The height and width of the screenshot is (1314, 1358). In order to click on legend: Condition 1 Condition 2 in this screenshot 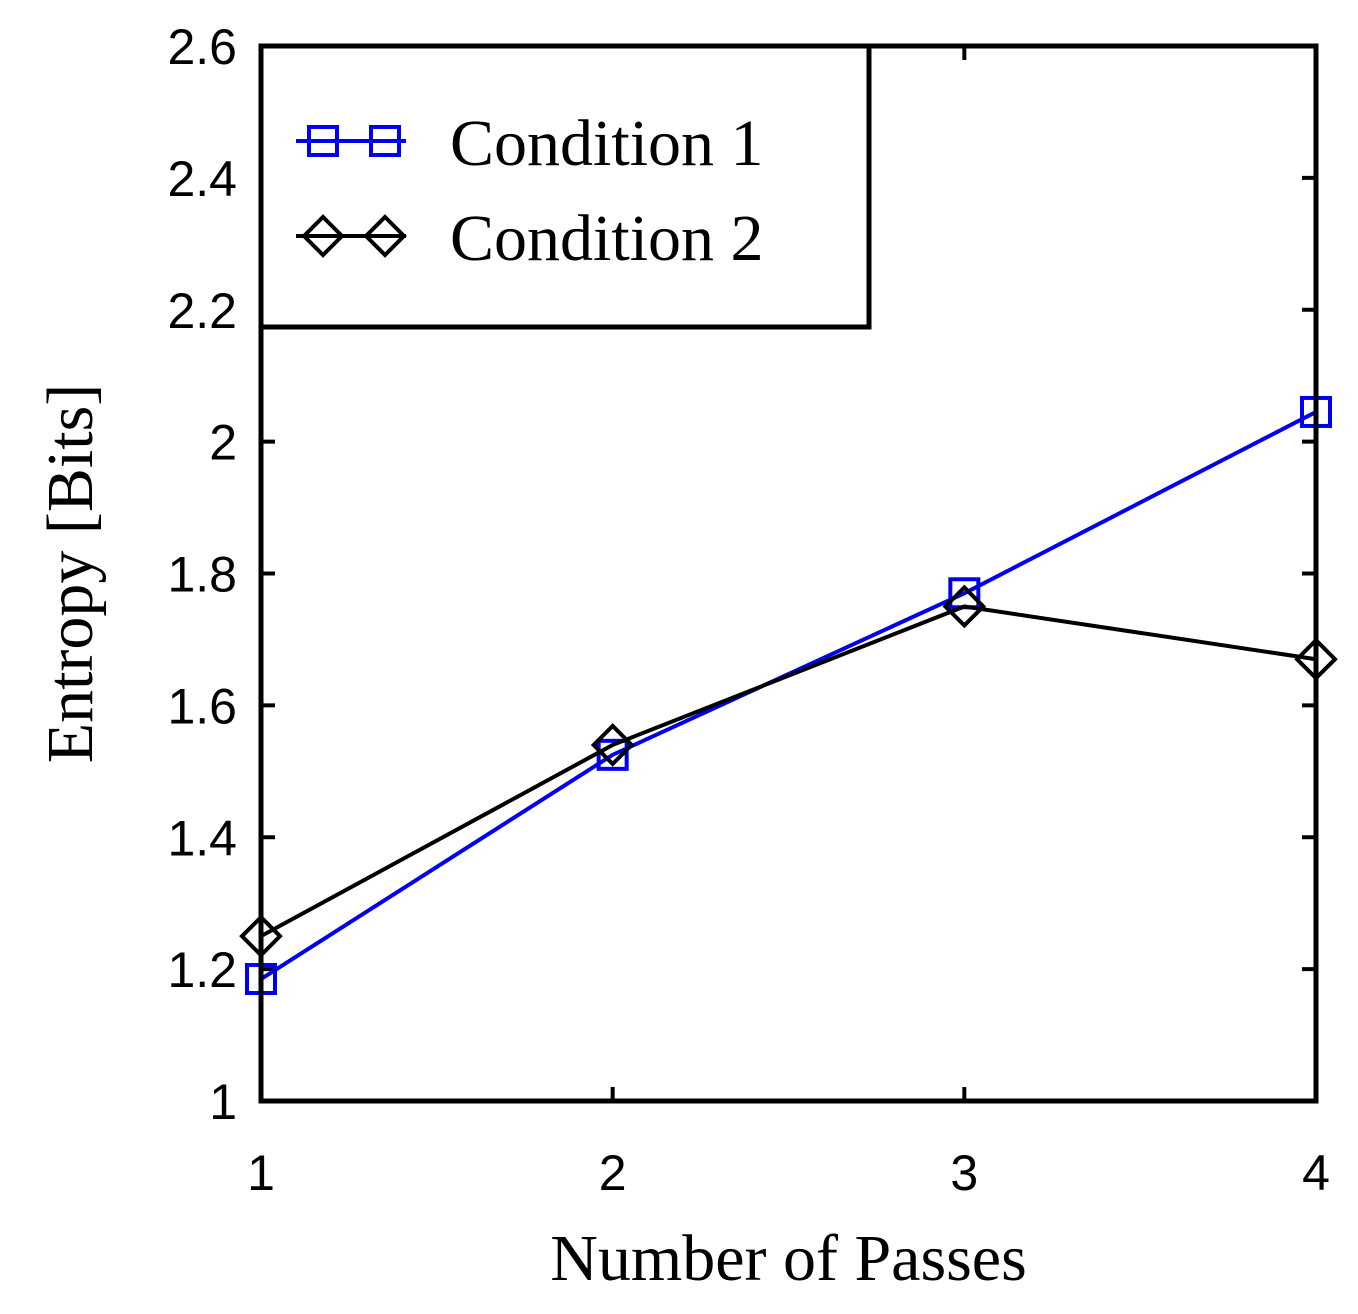, I will do `click(565, 186)`.